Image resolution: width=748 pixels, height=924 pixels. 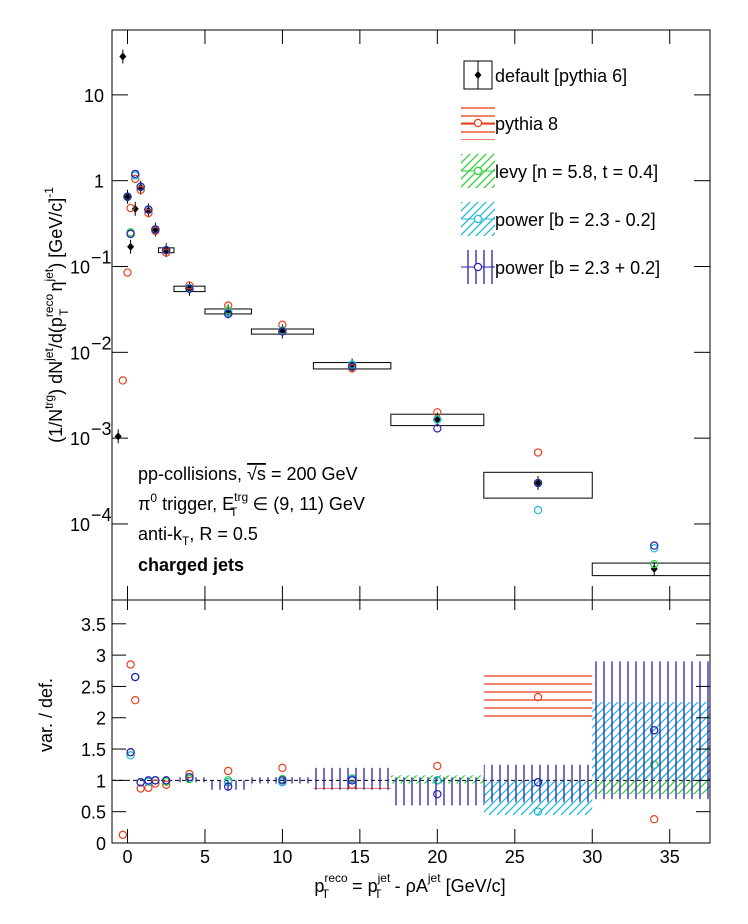 What do you see at coordinates (577, 268) in the screenshot?
I see `legend-label: power [b = 2.3 + 0.2]` at bounding box center [577, 268].